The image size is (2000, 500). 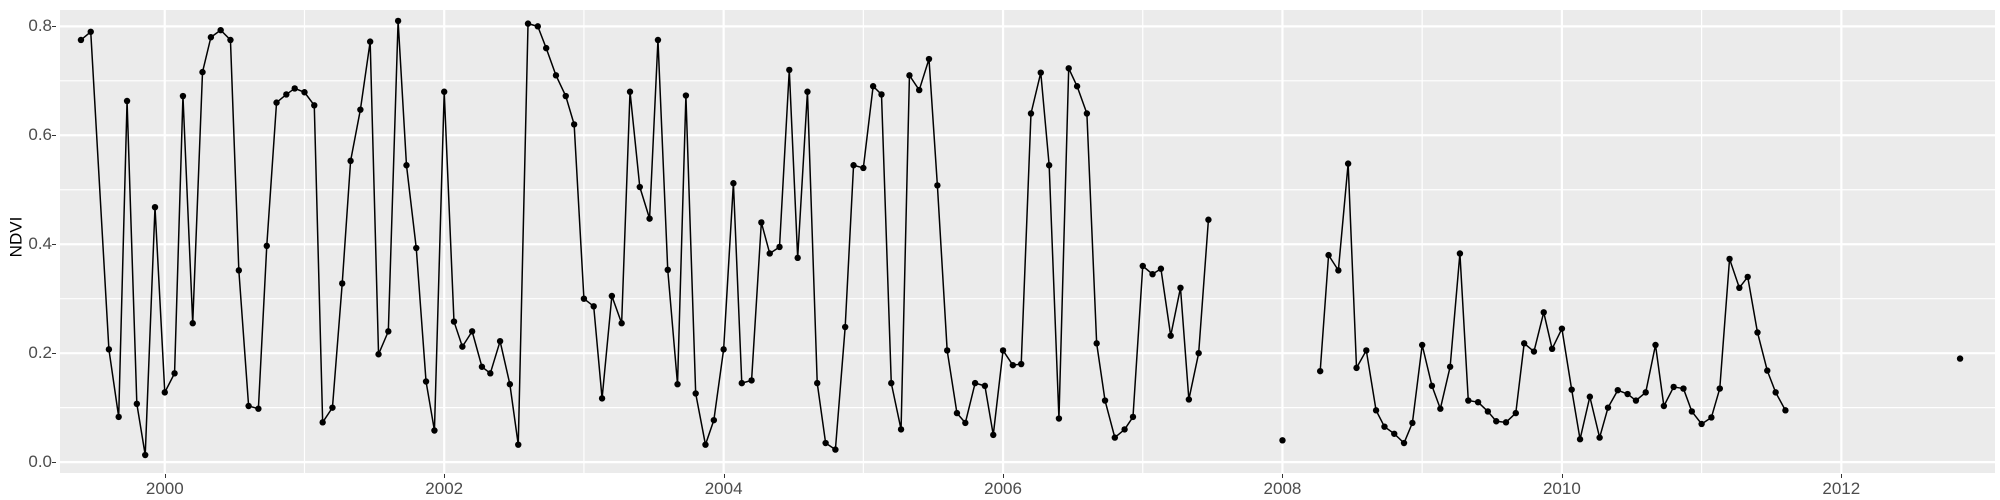 I want to click on x-axis-tick-label: 2008, so click(x=1282, y=488).